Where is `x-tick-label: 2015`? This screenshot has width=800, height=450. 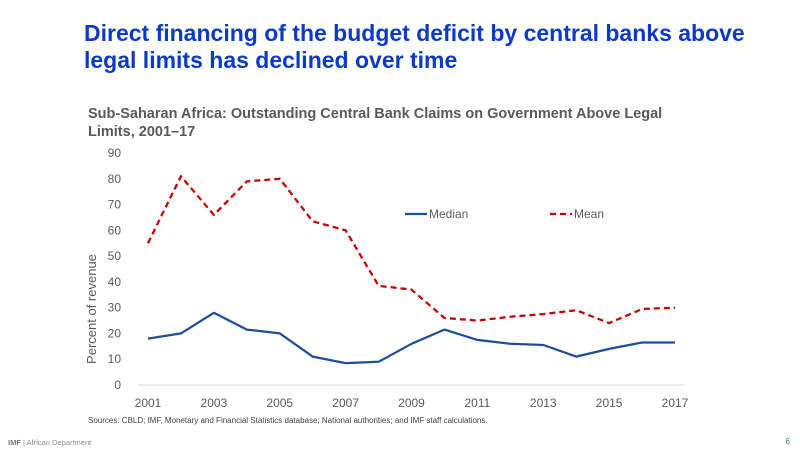 x-tick-label: 2015 is located at coordinates (609, 403).